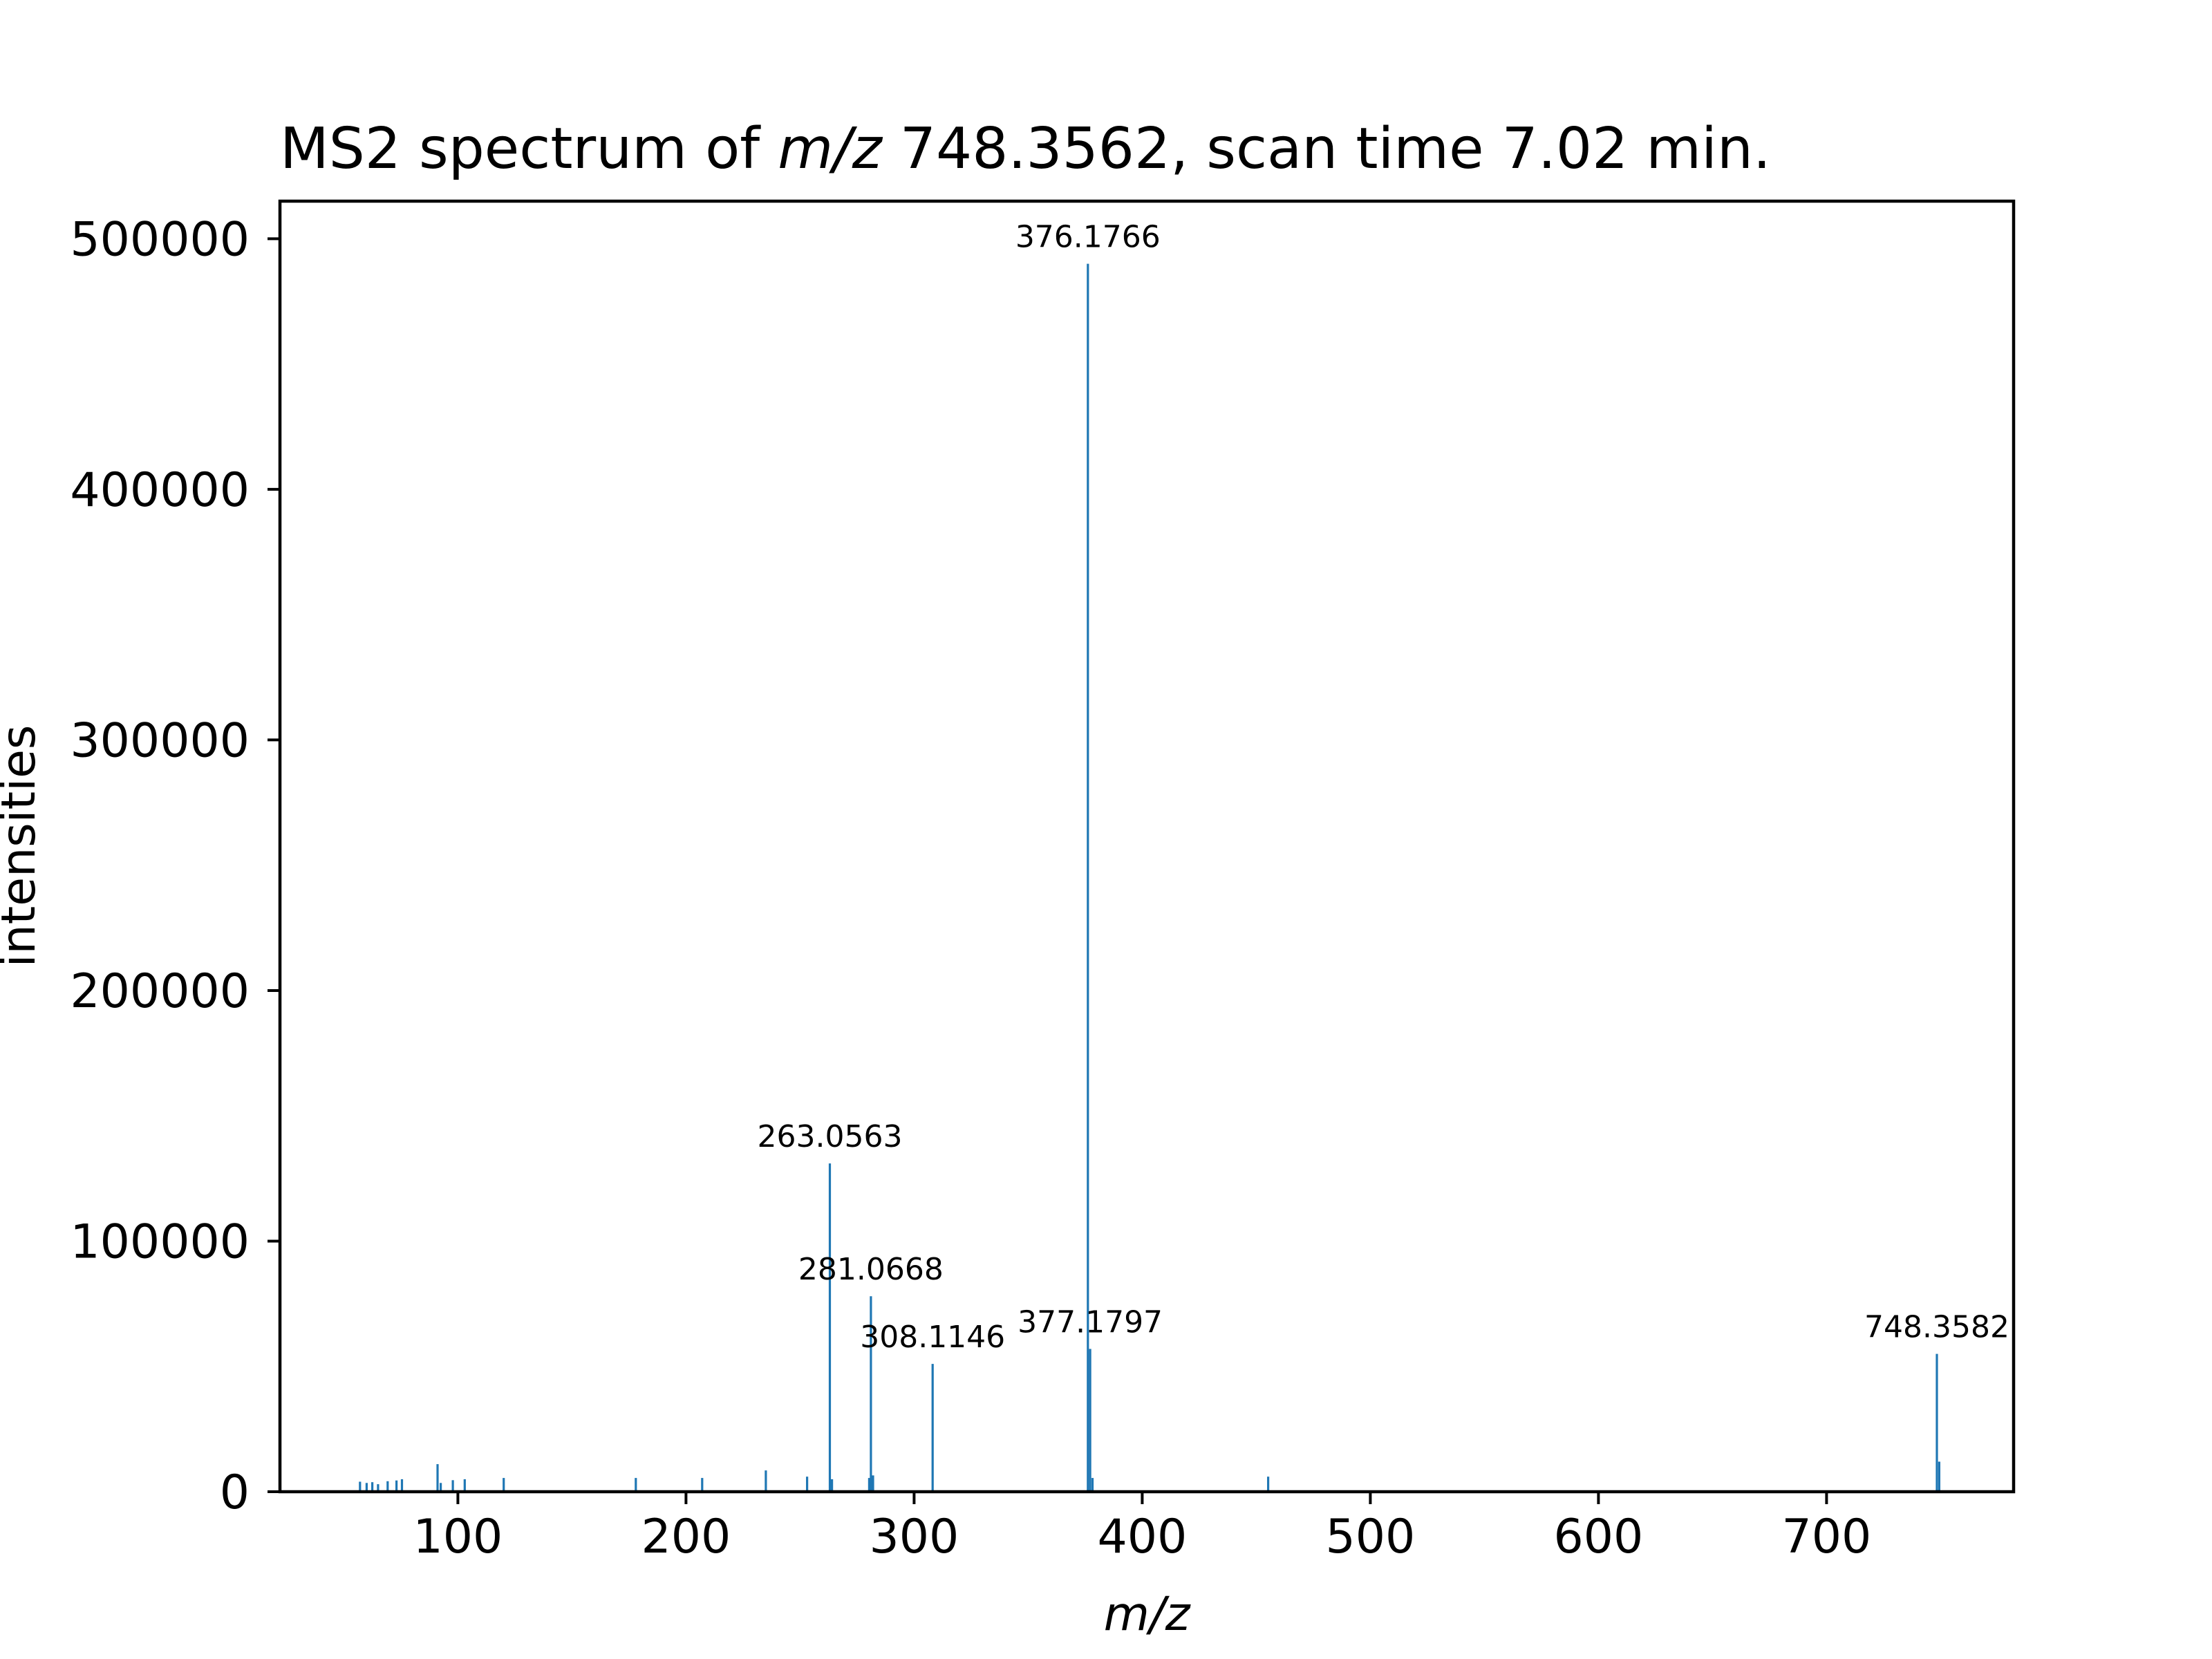 The height and width of the screenshot is (1659, 2212). What do you see at coordinates (458, 1537) in the screenshot?
I see `x-tick-label: 100` at bounding box center [458, 1537].